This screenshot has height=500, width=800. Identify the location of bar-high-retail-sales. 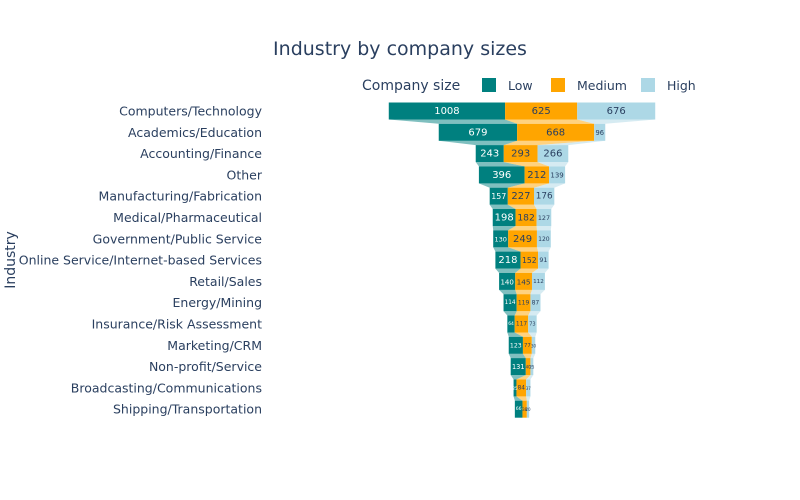
(538, 281).